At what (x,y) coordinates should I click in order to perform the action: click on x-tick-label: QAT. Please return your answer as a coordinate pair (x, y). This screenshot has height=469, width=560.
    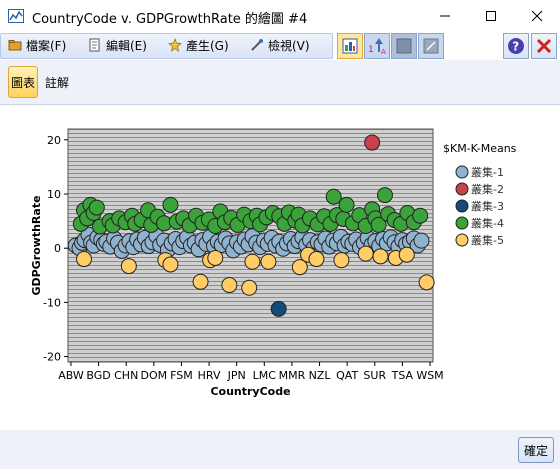
    Looking at the image, I should click on (347, 375).